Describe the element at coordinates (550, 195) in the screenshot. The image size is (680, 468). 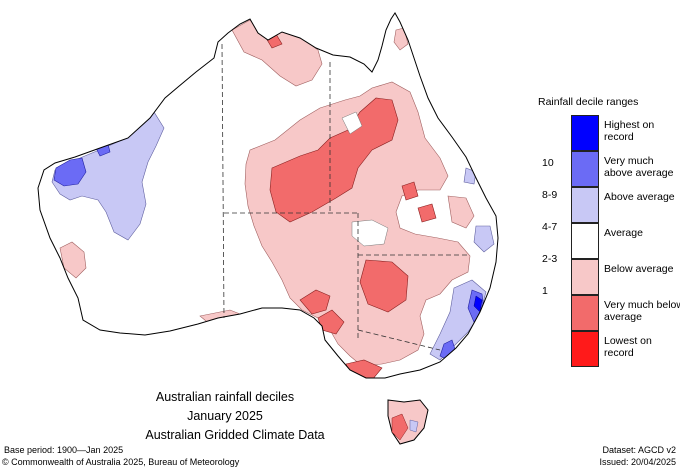
I see `range-label: 8-9` at that location.